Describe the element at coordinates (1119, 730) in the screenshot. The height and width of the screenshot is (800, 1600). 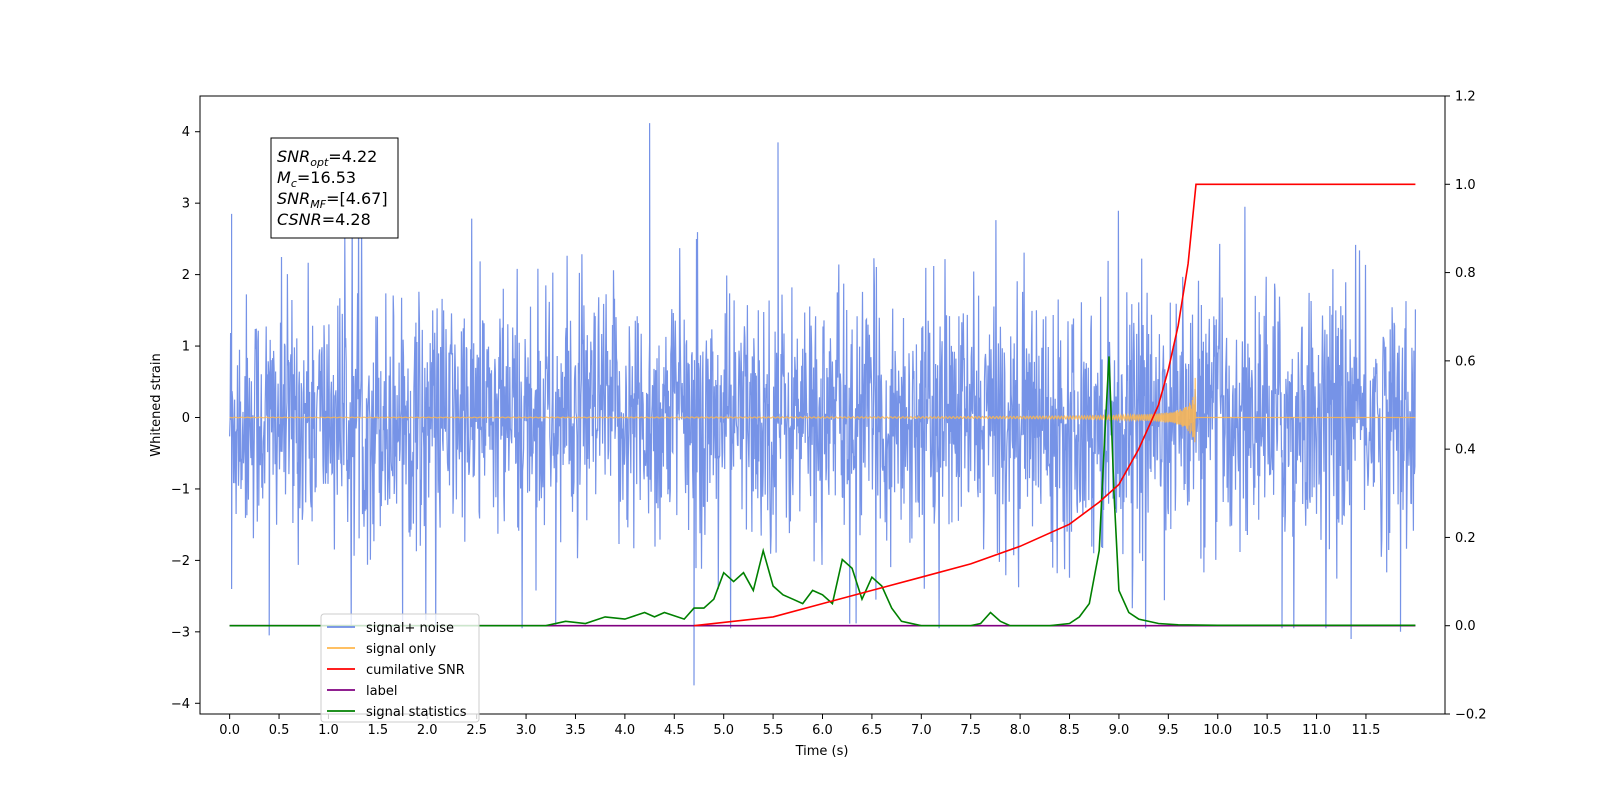
I see `x-tick-label: 9.0` at that location.